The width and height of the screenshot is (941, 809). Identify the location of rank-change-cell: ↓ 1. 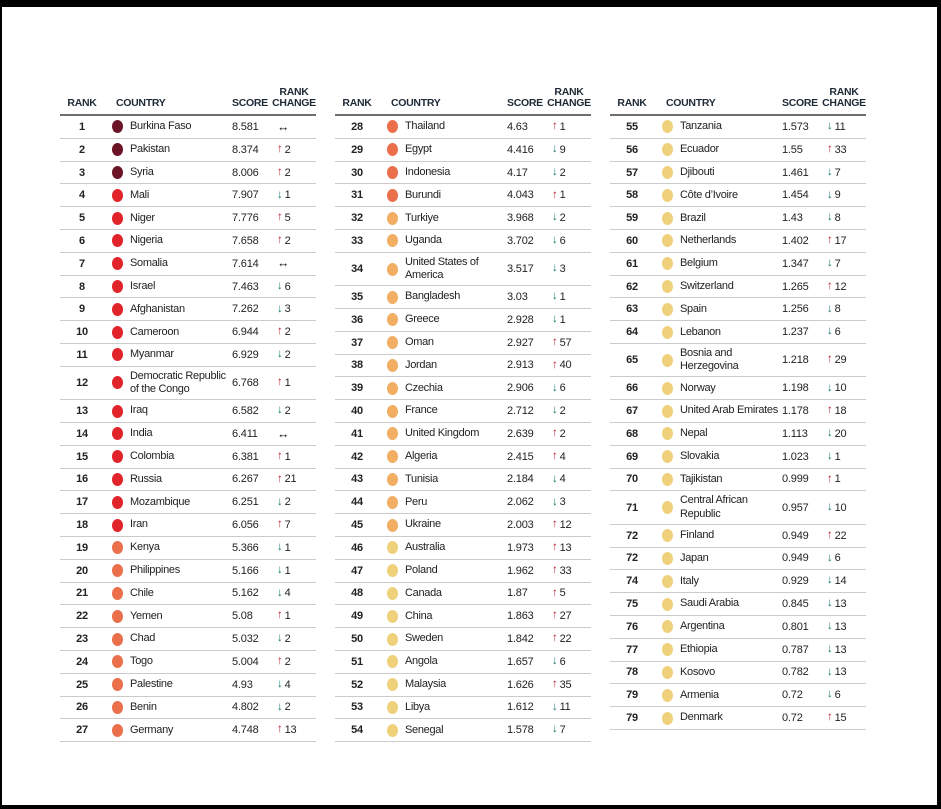
(569, 297).